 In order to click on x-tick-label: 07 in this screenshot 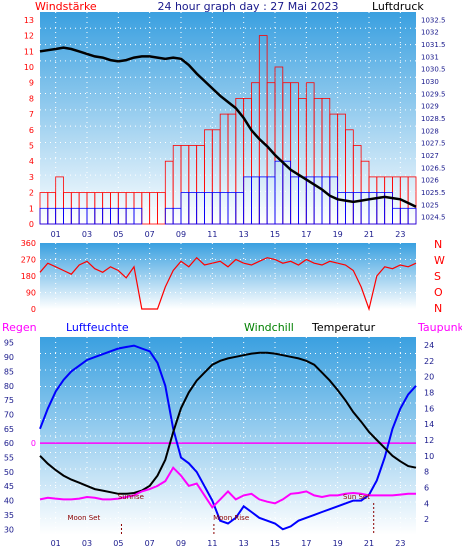, I will do `click(150, 234)`.